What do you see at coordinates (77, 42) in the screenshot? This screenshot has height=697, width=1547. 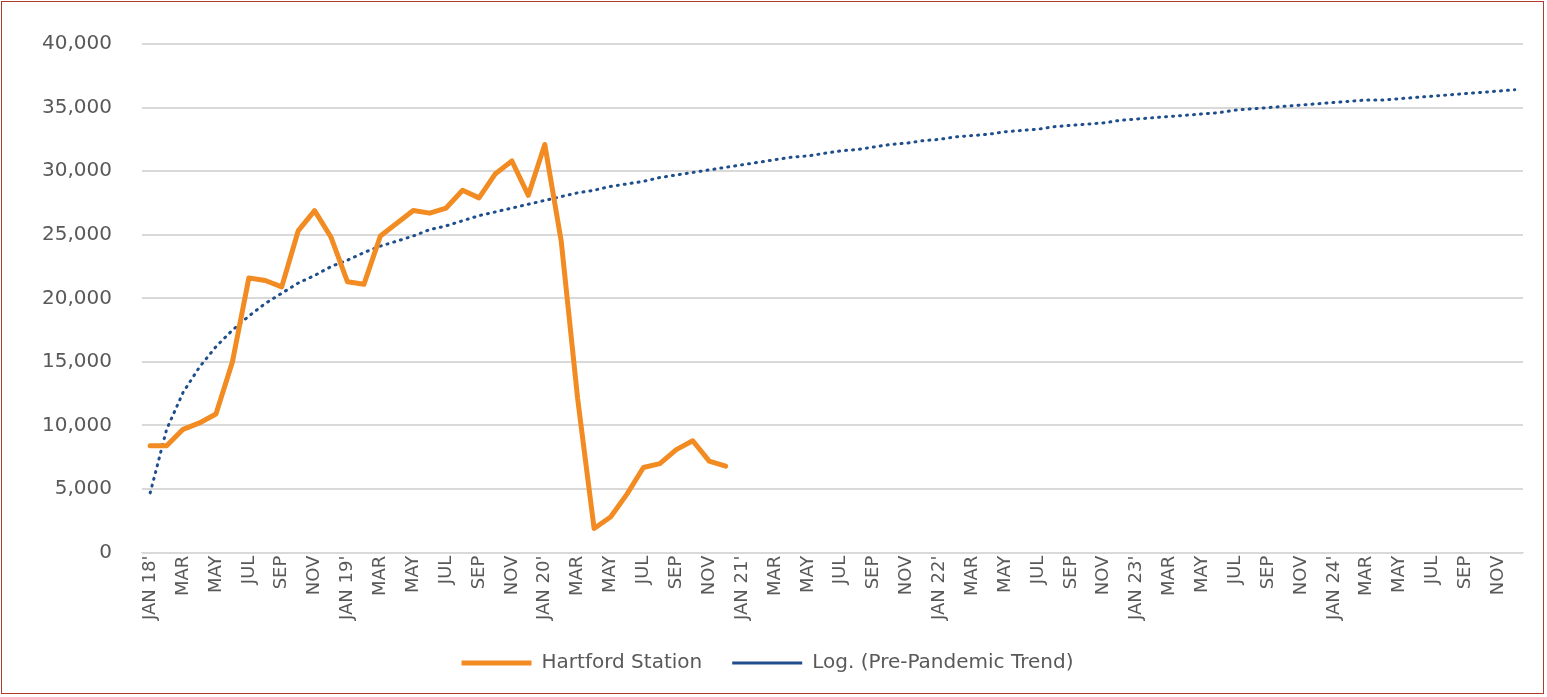 I see `y-tick-label: 40,000` at bounding box center [77, 42].